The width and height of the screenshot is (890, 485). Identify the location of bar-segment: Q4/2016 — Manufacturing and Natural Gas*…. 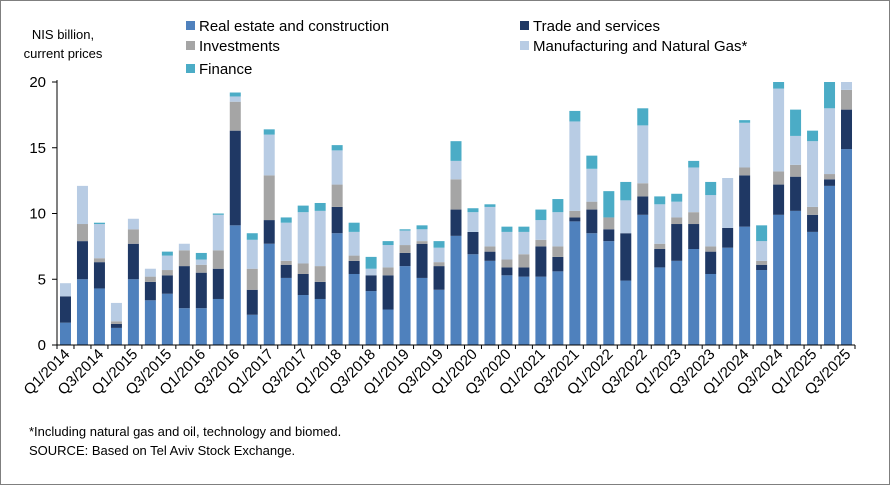
(252, 254).